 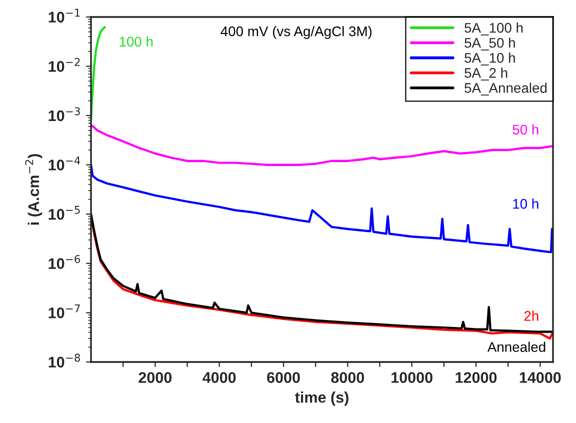 What do you see at coordinates (493, 29) in the screenshot?
I see `legend-label: 5A_100 h` at bounding box center [493, 29].